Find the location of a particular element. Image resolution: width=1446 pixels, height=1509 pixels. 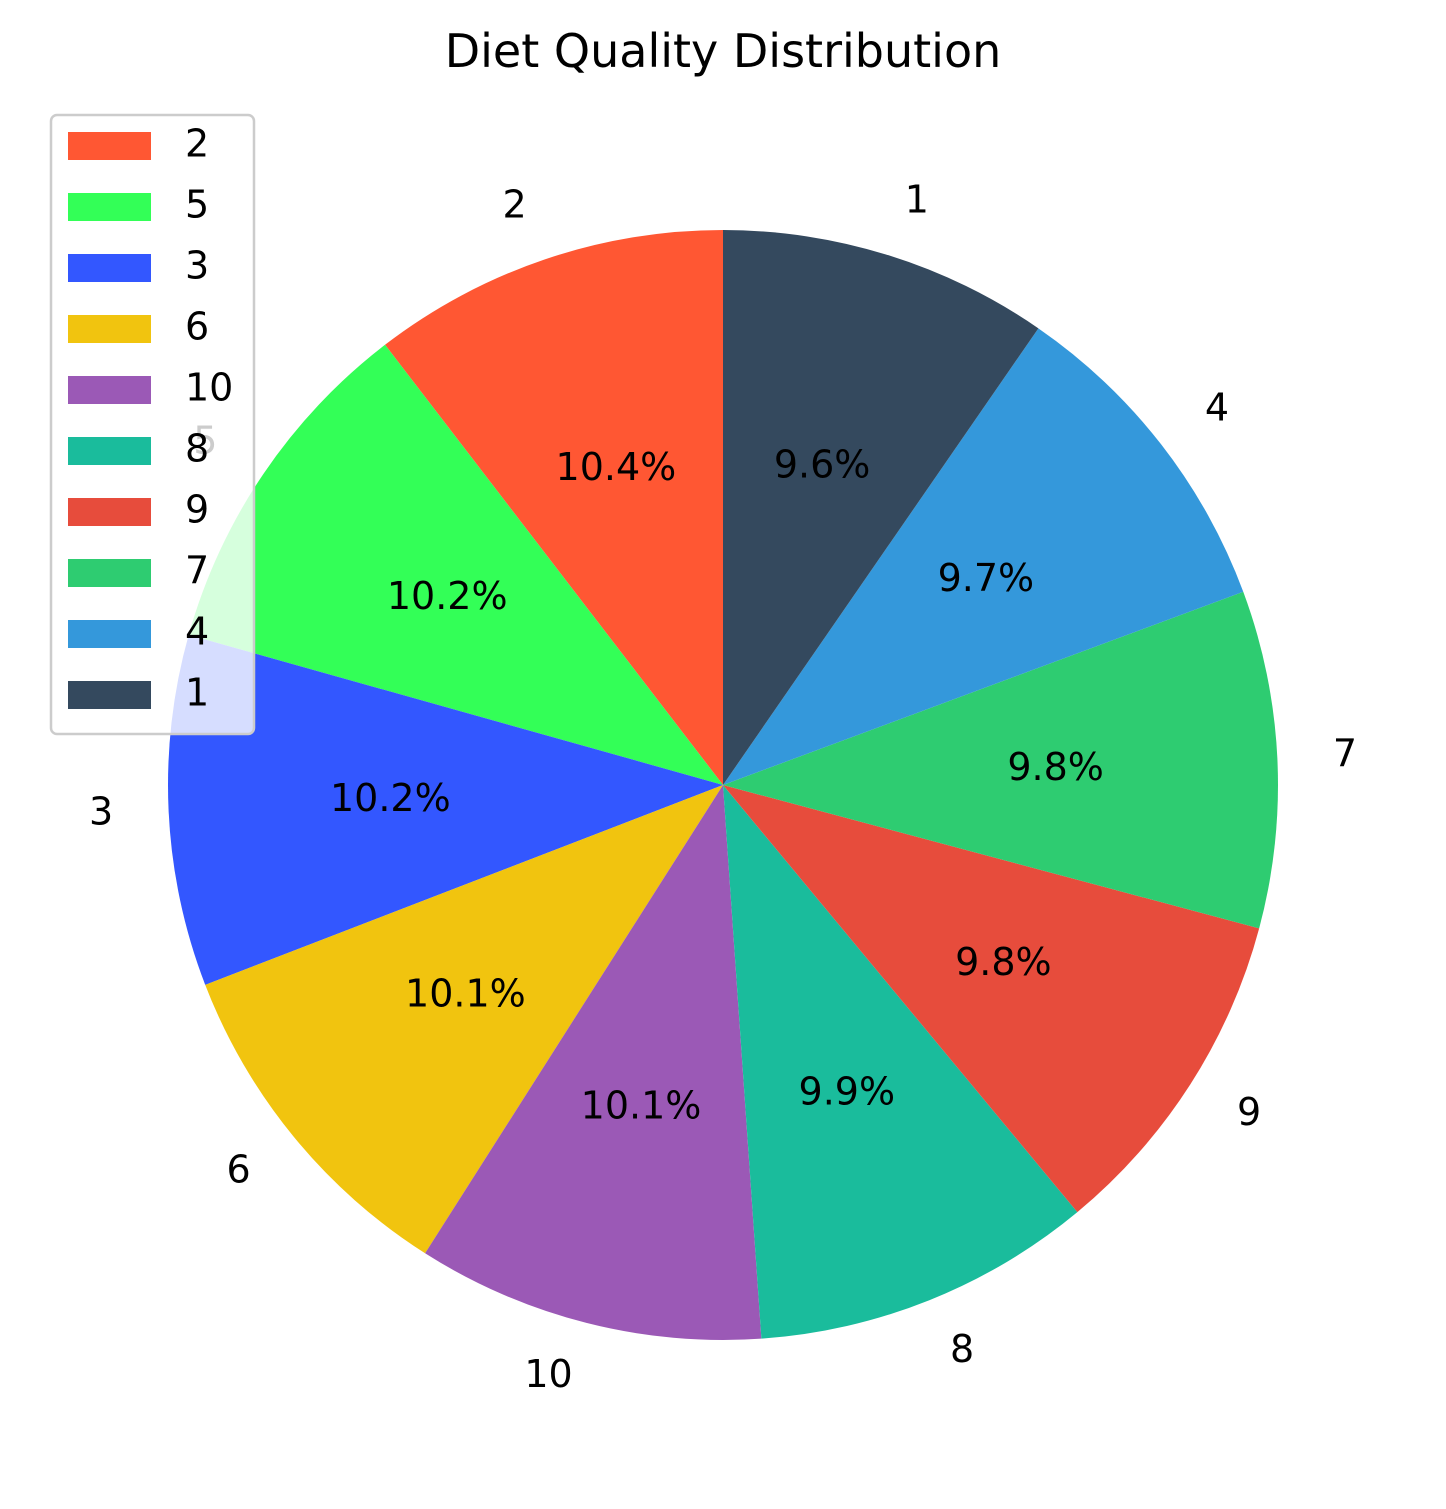

legend-items: 2 5 3 6 10 8 9 7 4 1 is located at coordinates (150, 418).